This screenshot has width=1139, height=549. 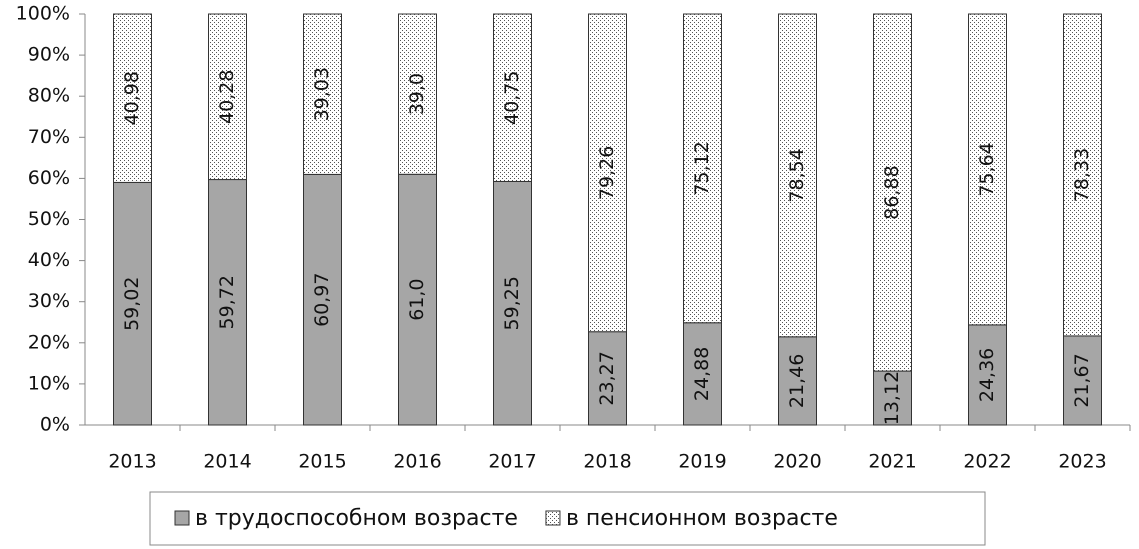 I want to click on data-label: 24,36, so click(x=987, y=375).